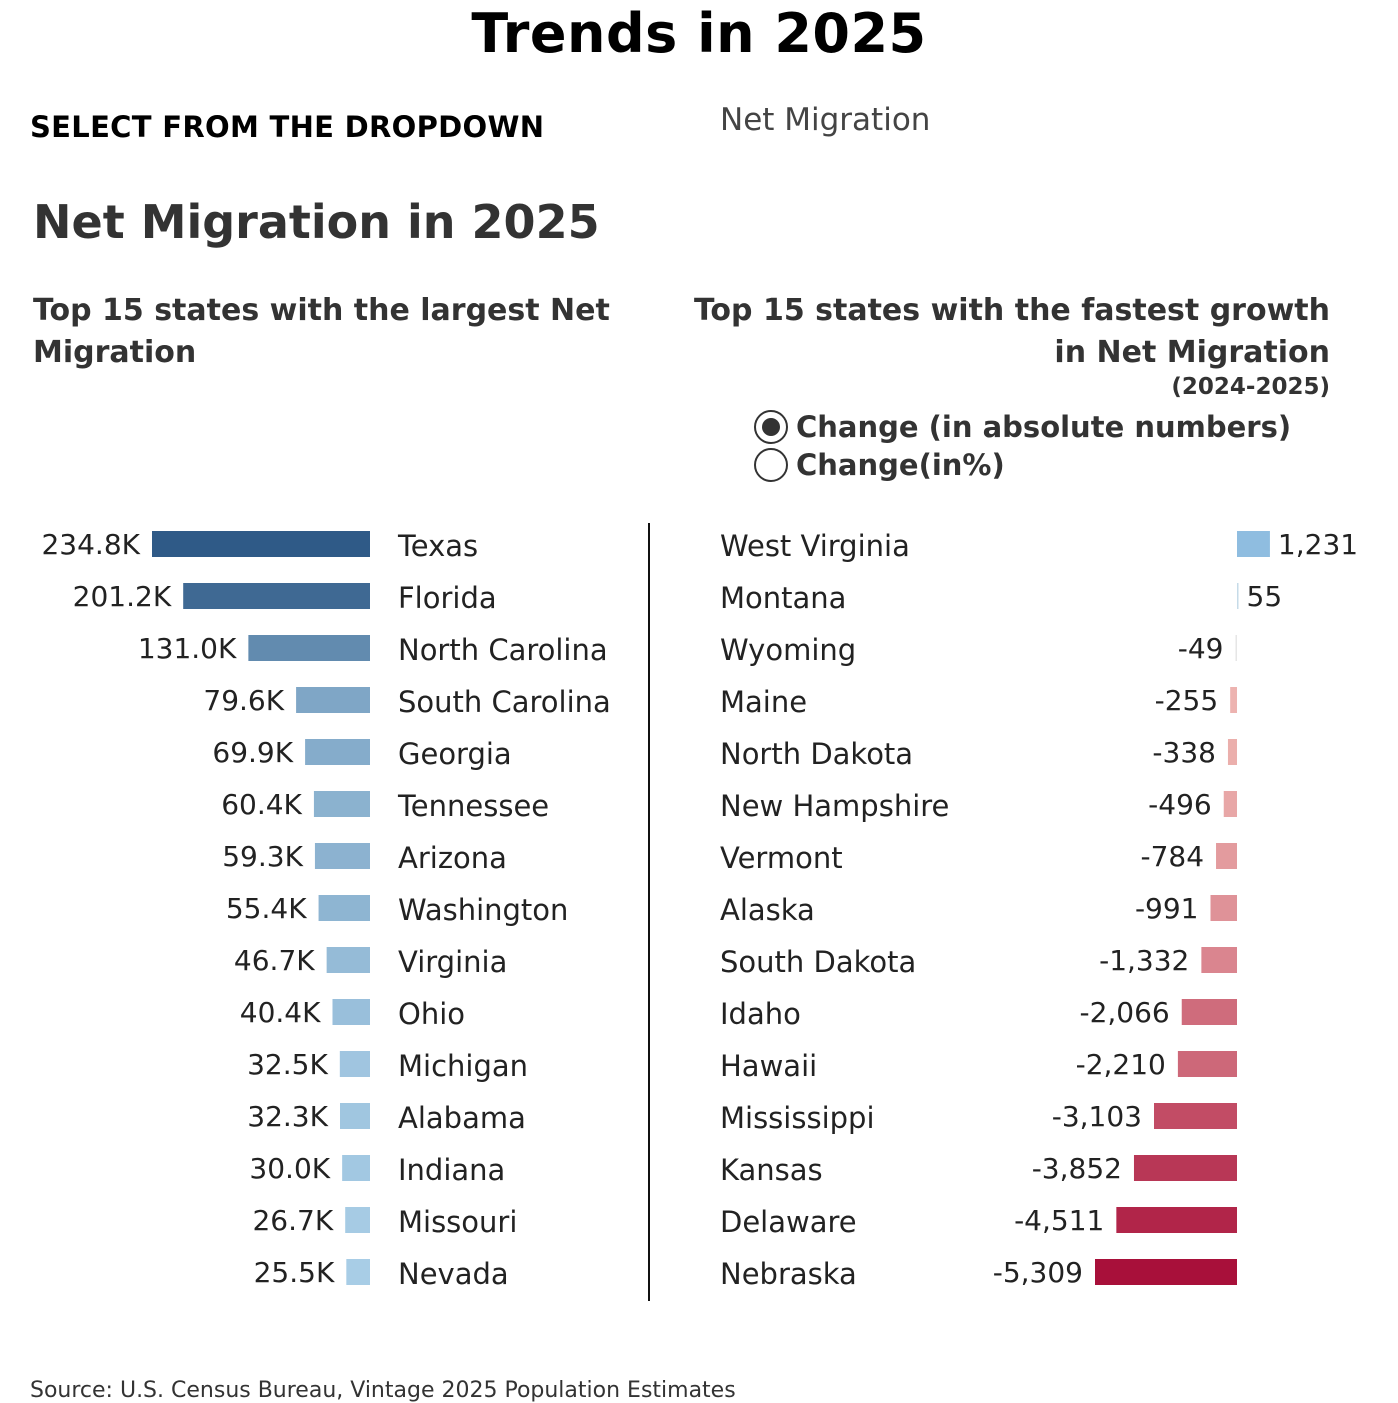 This screenshot has height=1403, width=1398. Describe the element at coordinates (316, 222) in the screenshot. I see `section-title: Net Migration in 2025` at that location.